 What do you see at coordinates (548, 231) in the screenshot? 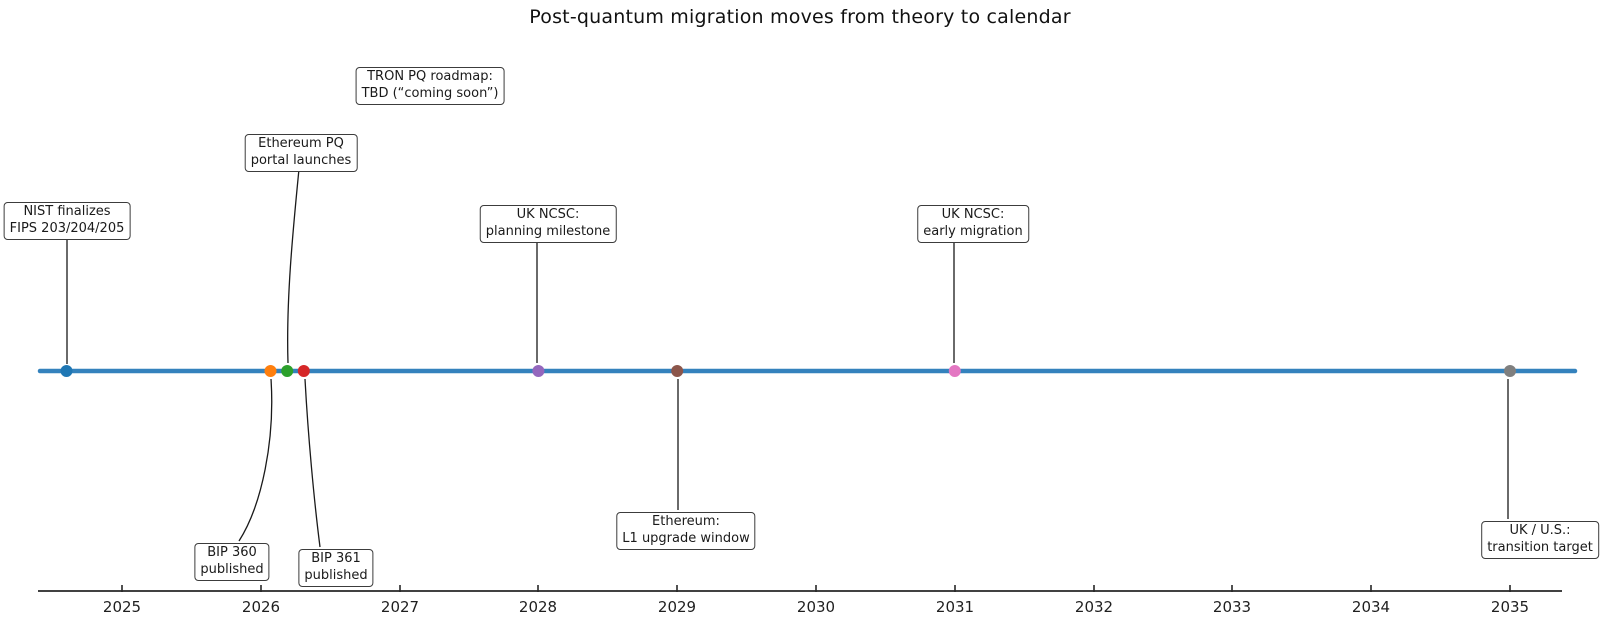
I see `event-label-line: planning milestone` at bounding box center [548, 231].